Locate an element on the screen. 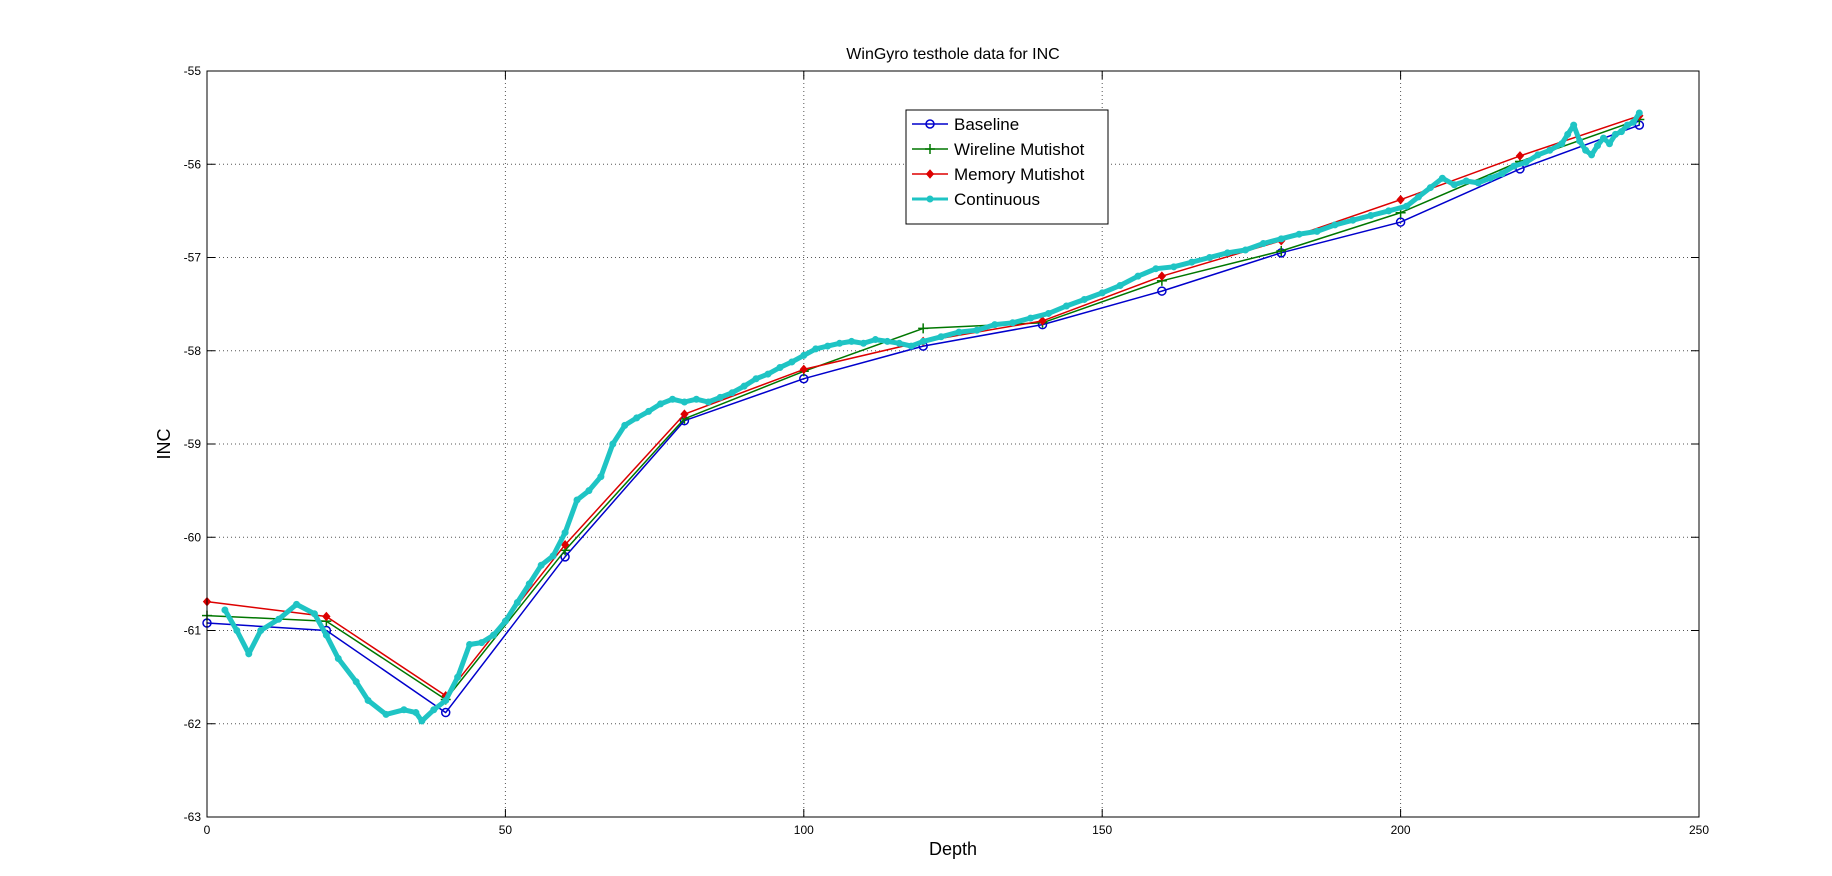 The width and height of the screenshot is (1832, 876). x-tick-label: 100 is located at coordinates (804, 830).